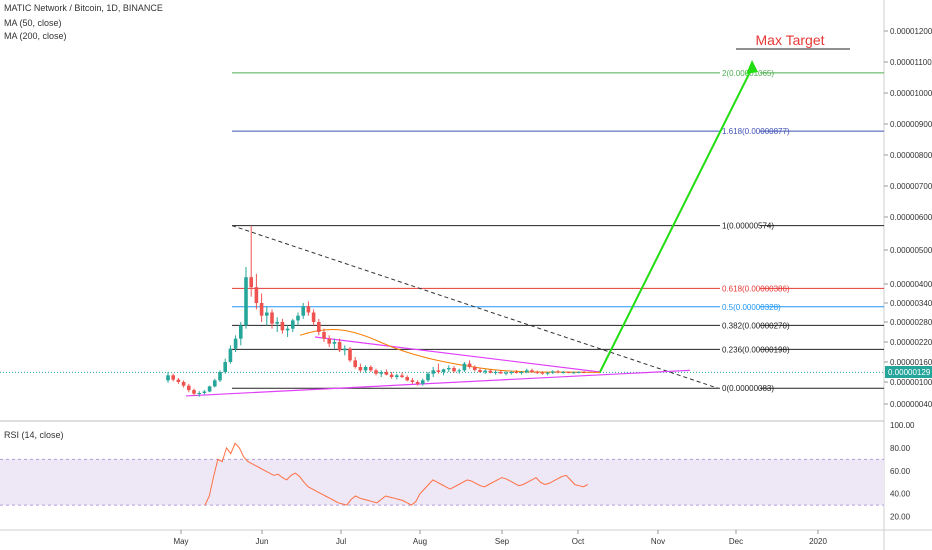  What do you see at coordinates (911, 322) in the screenshot?
I see `price-tick-label: 0.00000280` at bounding box center [911, 322].